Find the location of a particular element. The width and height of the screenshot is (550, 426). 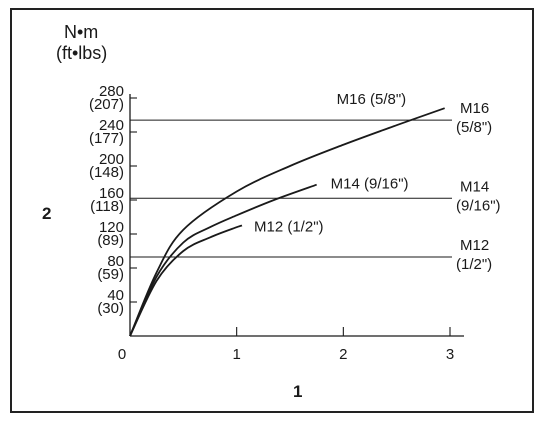

x-axis-marker: 1 is located at coordinates (298, 391).